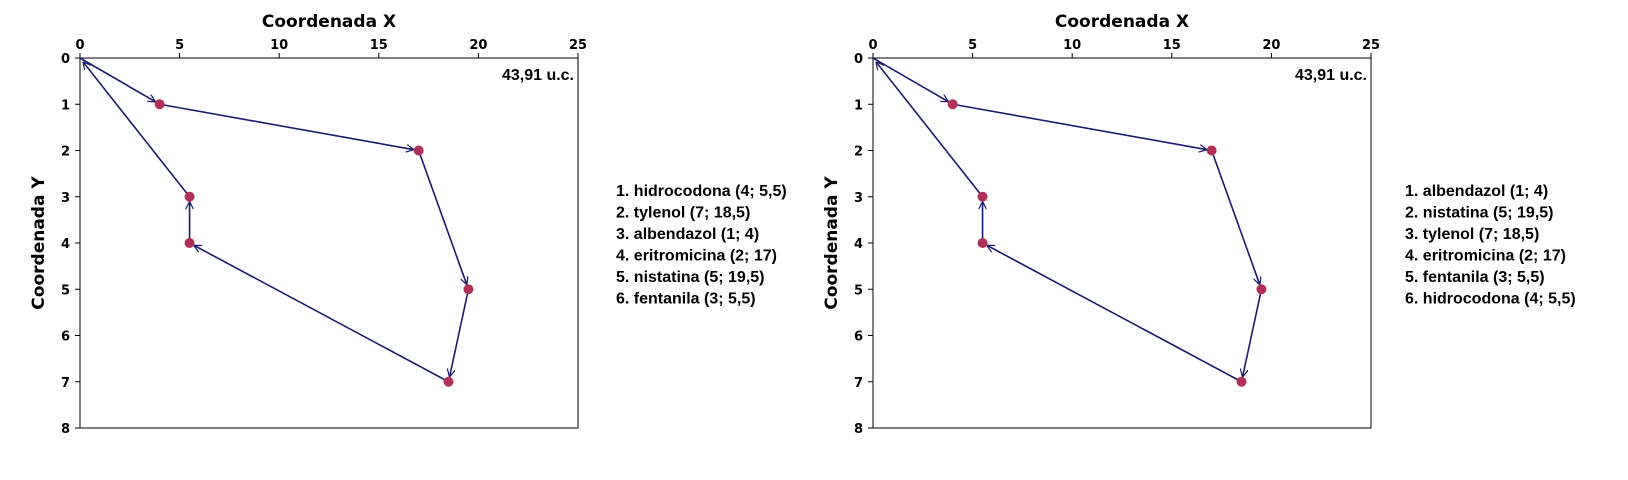 This screenshot has width=1628, height=480. I want to click on legend-entry: 1. hidrocodona (4; 5,5), so click(701, 191).